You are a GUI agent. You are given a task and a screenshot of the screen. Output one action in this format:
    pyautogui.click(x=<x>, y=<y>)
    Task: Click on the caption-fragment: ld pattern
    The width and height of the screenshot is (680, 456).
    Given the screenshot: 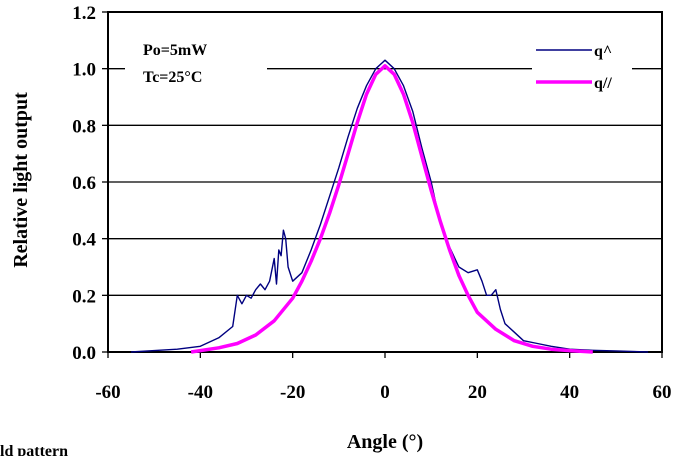 What is the action you would take?
    pyautogui.click(x=34, y=449)
    